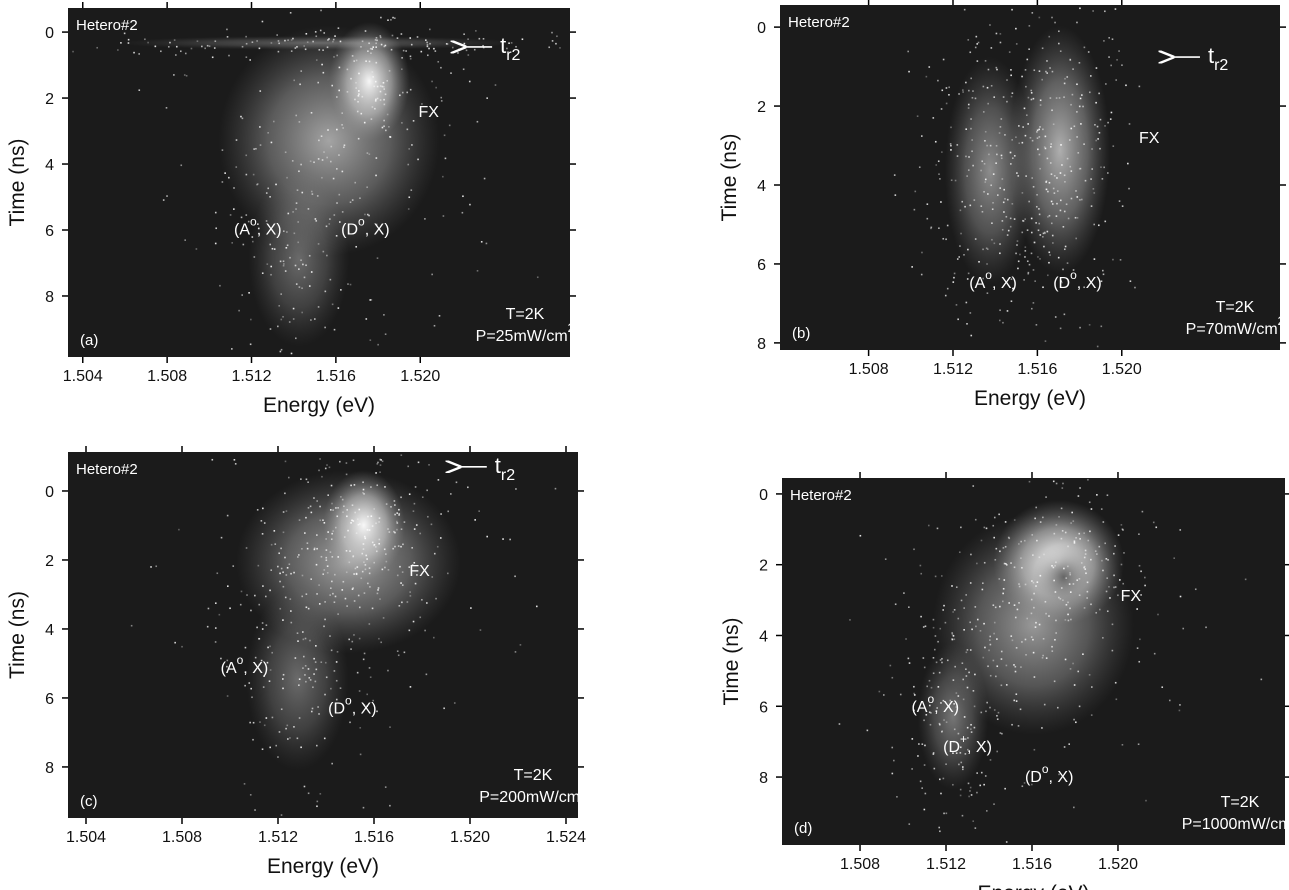 This screenshot has width=1289, height=890. Describe the element at coordinates (428, 112) in the screenshot. I see `text-part: FX` at that location.